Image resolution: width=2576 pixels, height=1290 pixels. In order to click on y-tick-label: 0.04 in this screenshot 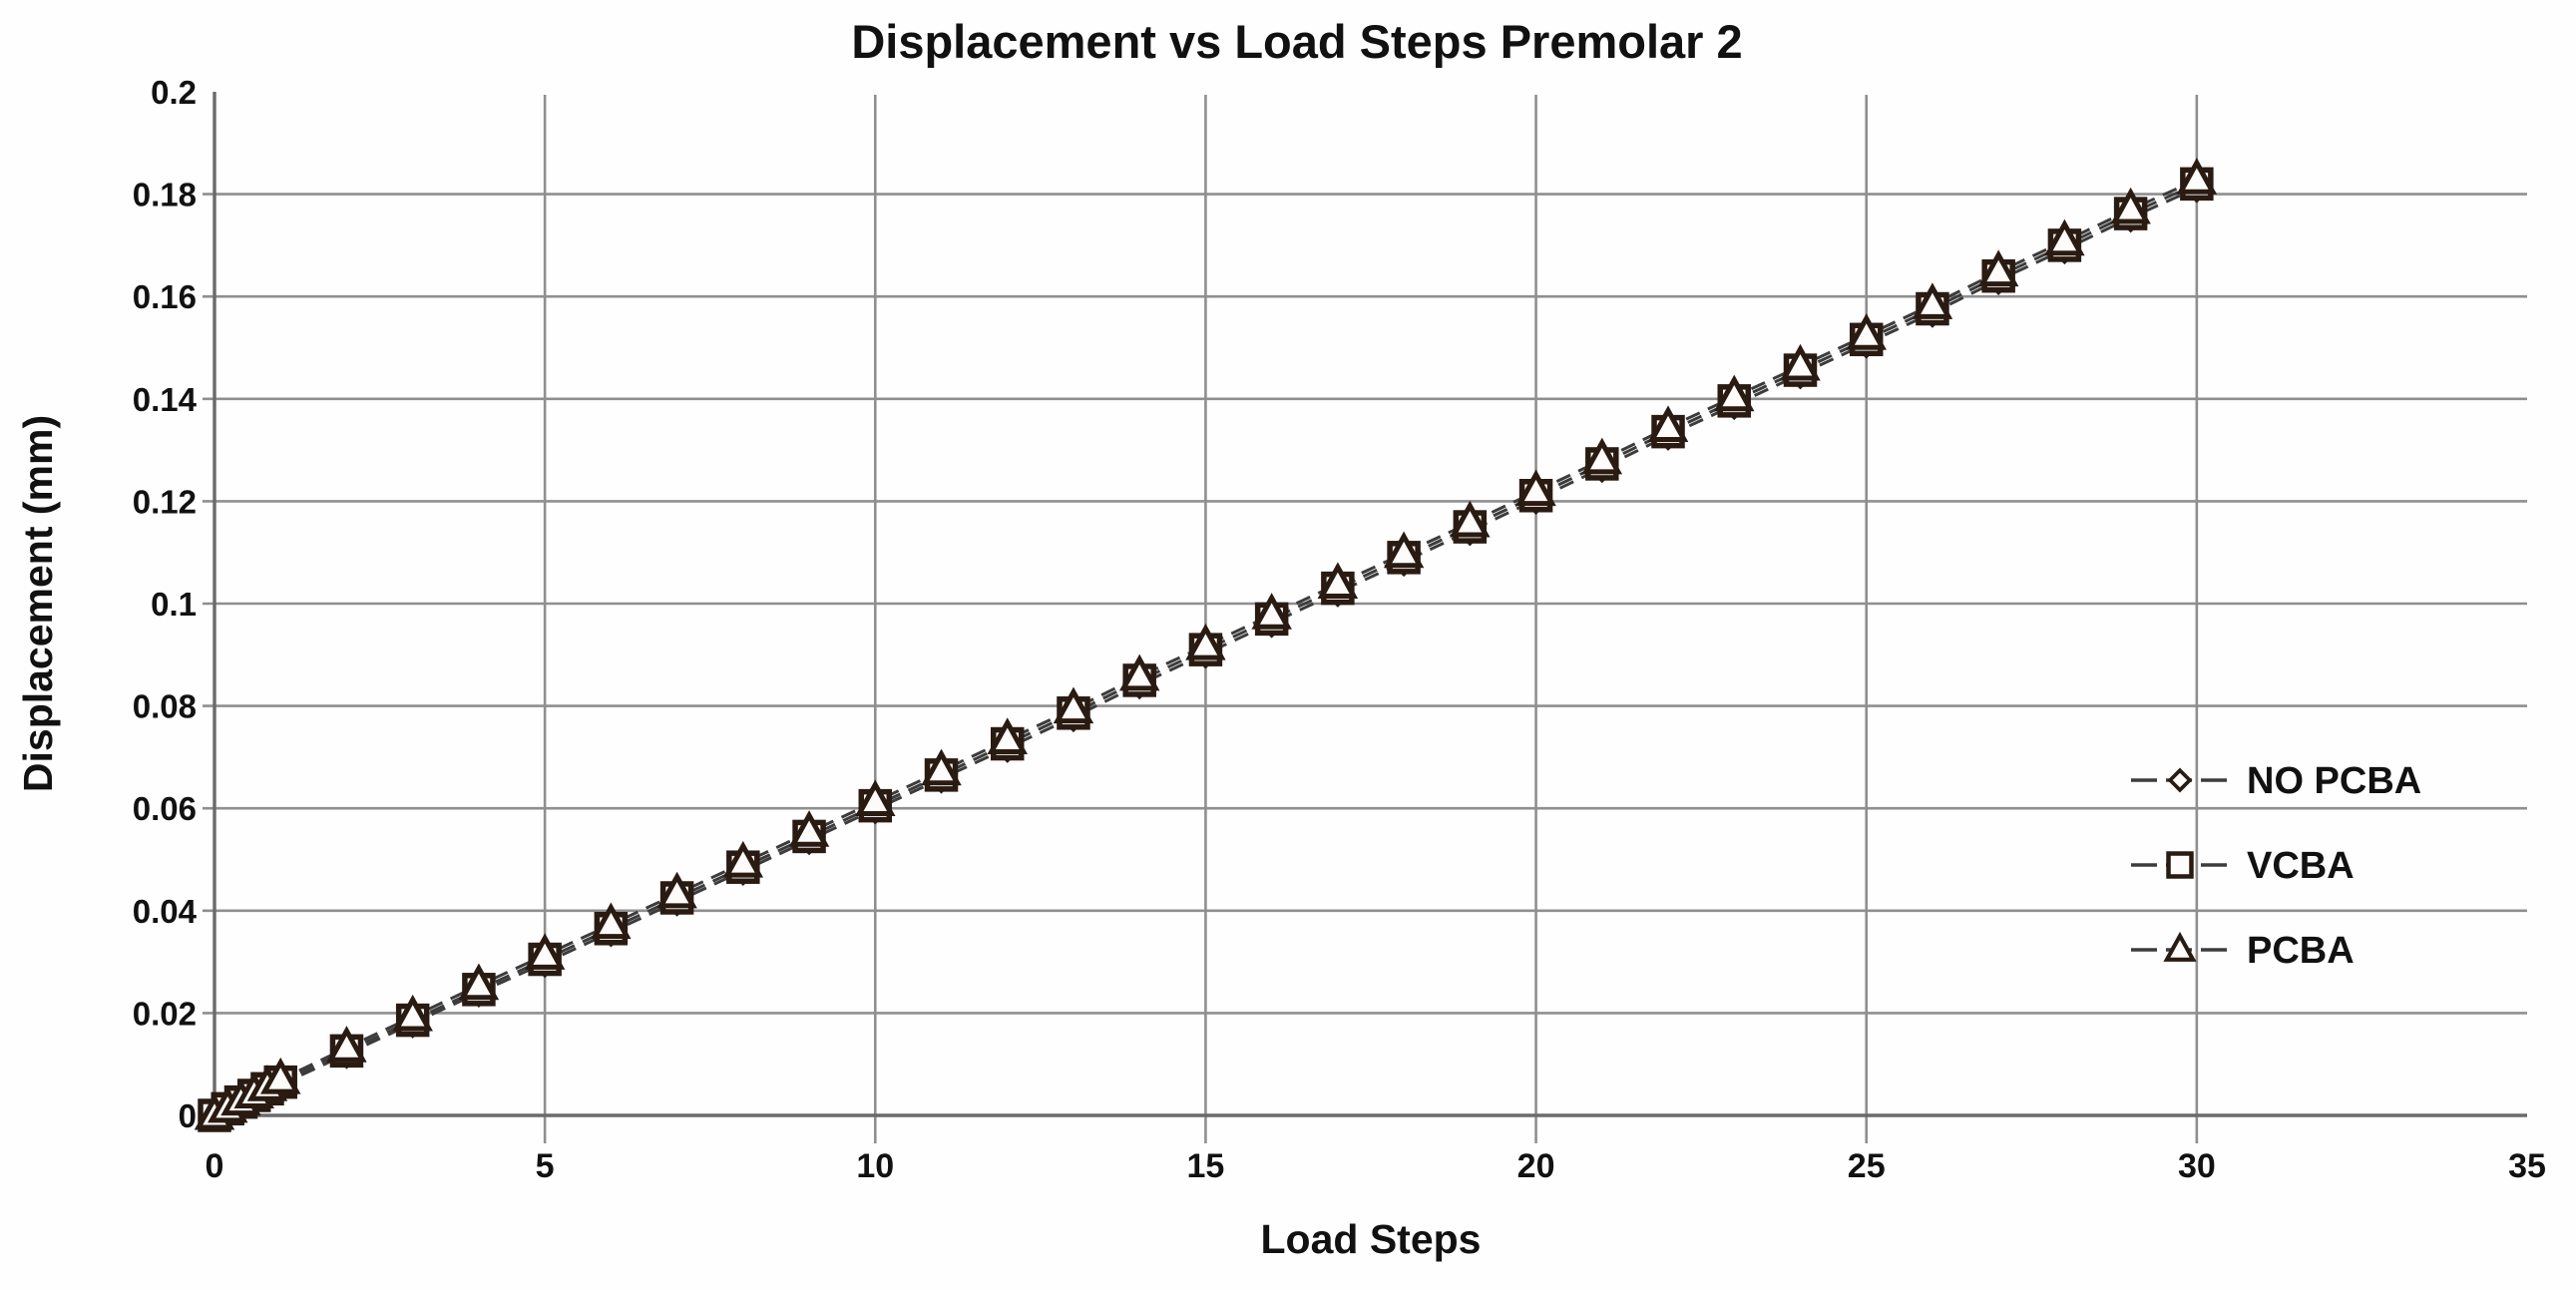, I will do `click(165, 912)`.